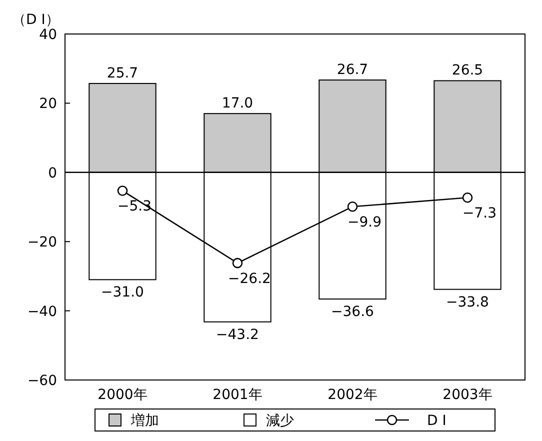 The height and width of the screenshot is (441, 542). Describe the element at coordinates (42, 381) in the screenshot. I see `y-tick-label: −60` at that location.